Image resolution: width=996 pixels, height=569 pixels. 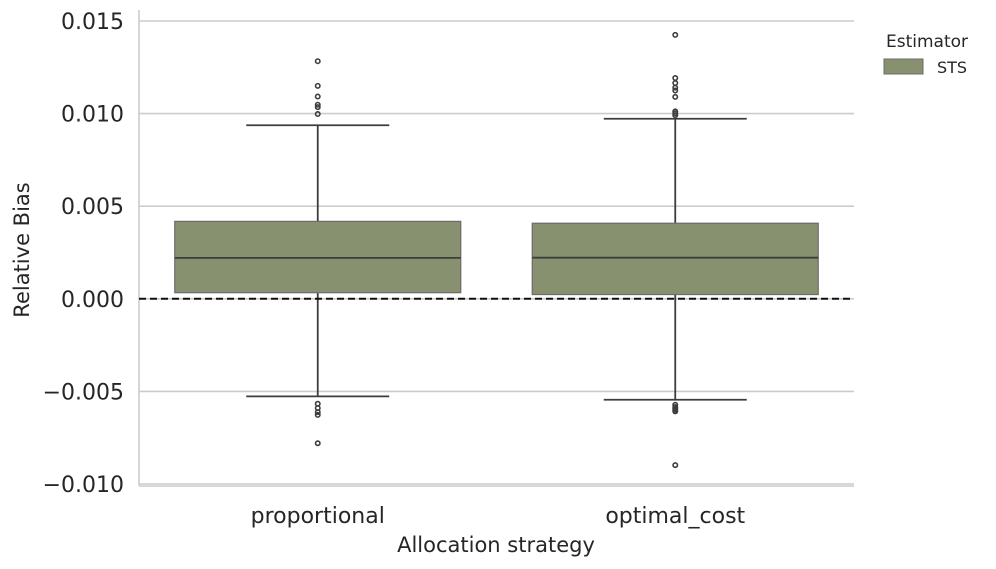 I want to click on x-tick-label: optimal_cost, so click(x=675, y=516).